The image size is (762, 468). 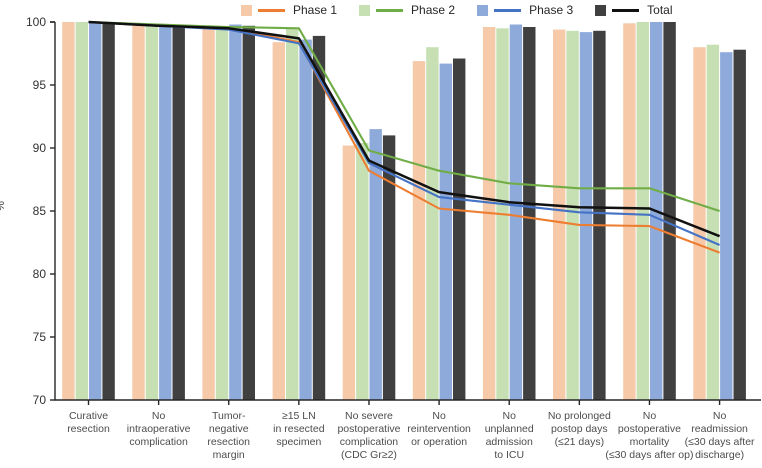 What do you see at coordinates (509, 435) in the screenshot?
I see `category-label: No unplanned admission to ICU` at bounding box center [509, 435].